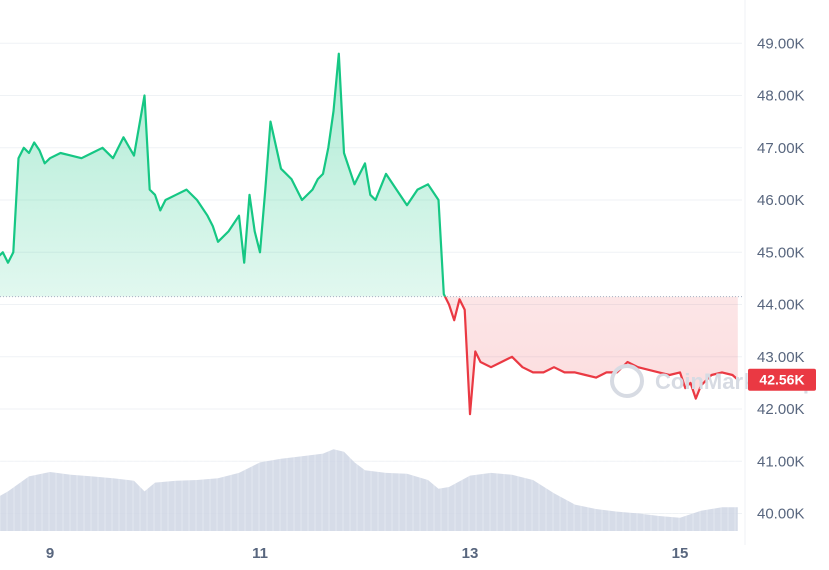  I want to click on volume-area, so click(369, 490).